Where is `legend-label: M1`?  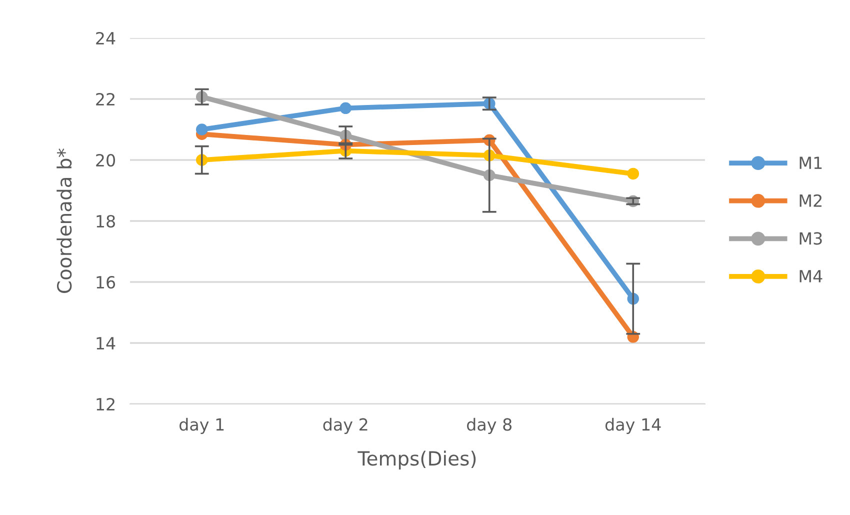
legend-label: M1 is located at coordinates (811, 162).